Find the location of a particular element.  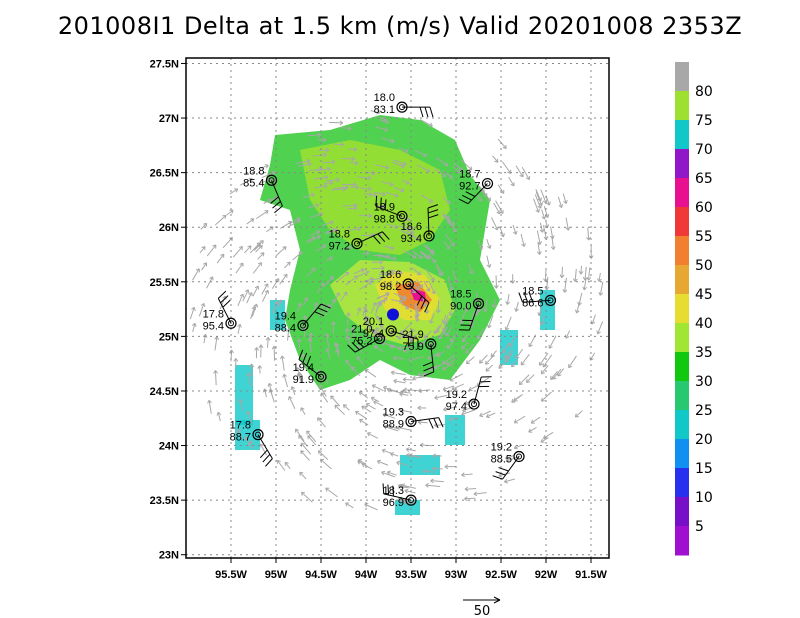

x-tick-label: 94.5W is located at coordinates (321, 575).